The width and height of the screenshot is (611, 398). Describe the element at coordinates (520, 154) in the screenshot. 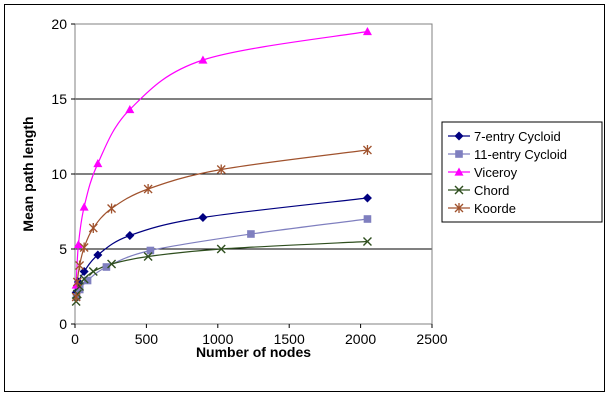

I see `legend-label: 11-entry Cycloid` at that location.